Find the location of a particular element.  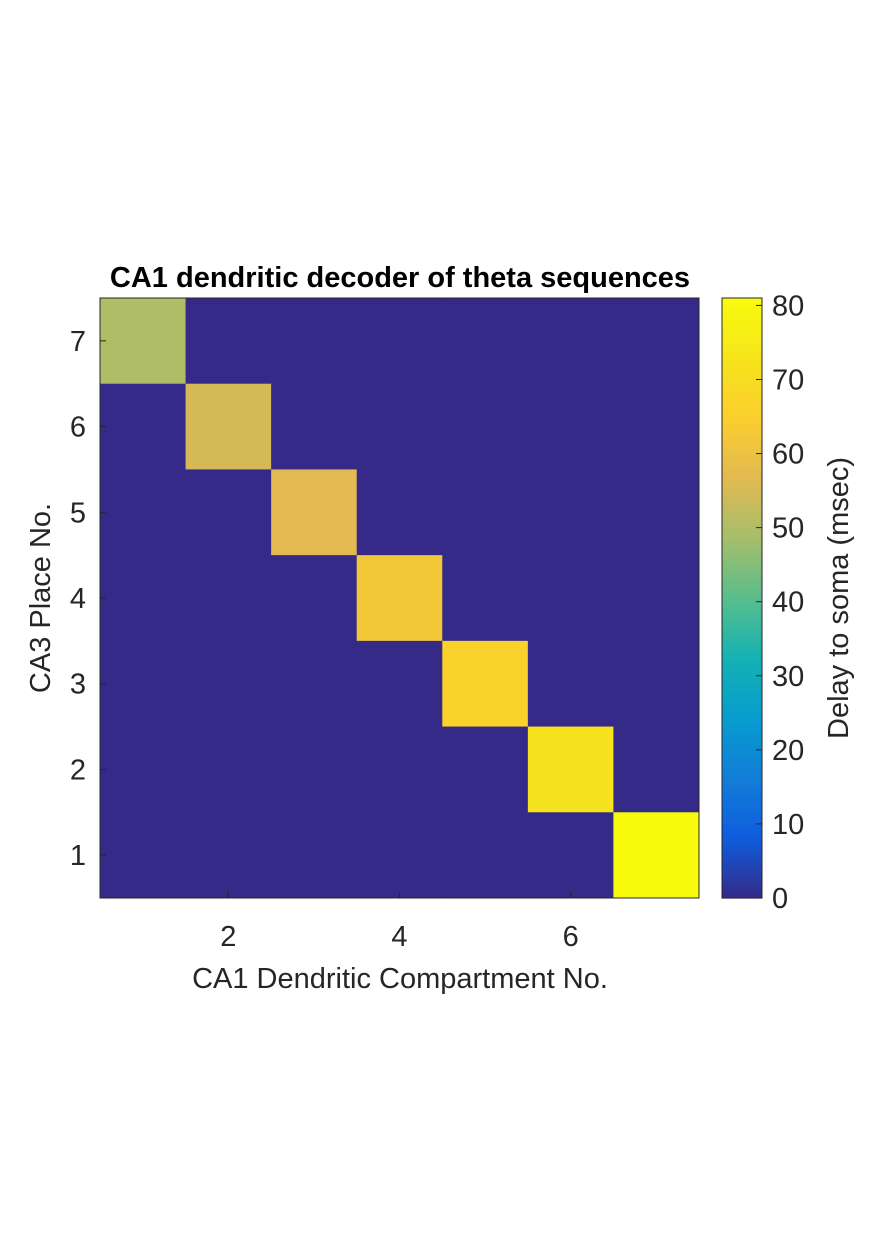

colorbar-frame is located at coordinates (742, 598).